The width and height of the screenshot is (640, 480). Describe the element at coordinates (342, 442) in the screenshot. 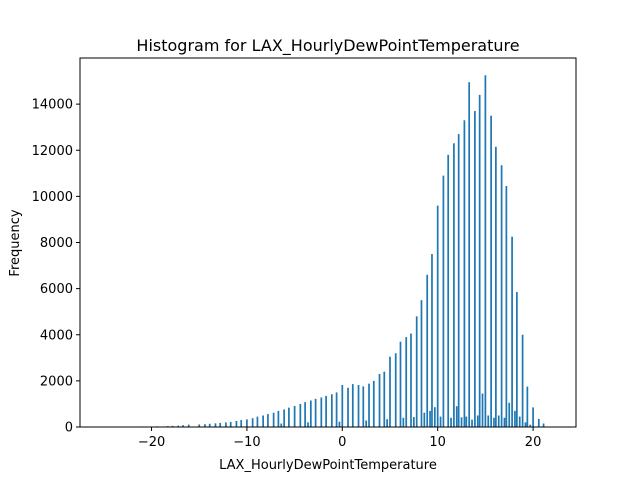

I see `x-tick-label: 0` at that location.